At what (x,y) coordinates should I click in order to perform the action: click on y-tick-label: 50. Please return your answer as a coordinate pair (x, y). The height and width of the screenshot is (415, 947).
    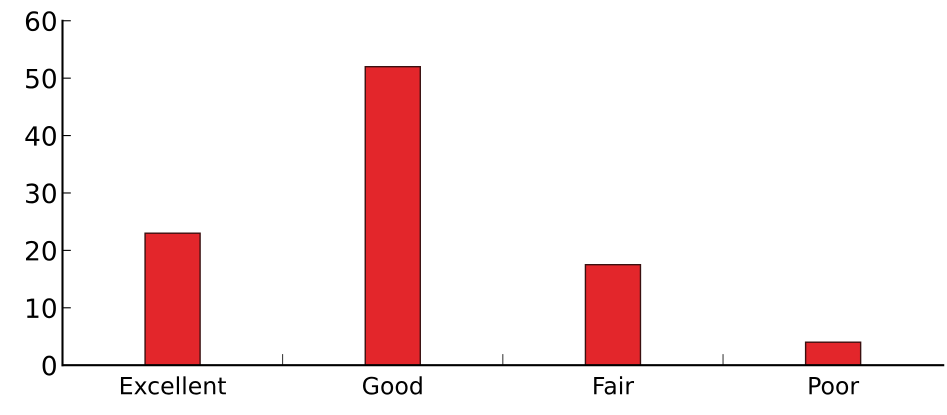
    Looking at the image, I should click on (41, 78).